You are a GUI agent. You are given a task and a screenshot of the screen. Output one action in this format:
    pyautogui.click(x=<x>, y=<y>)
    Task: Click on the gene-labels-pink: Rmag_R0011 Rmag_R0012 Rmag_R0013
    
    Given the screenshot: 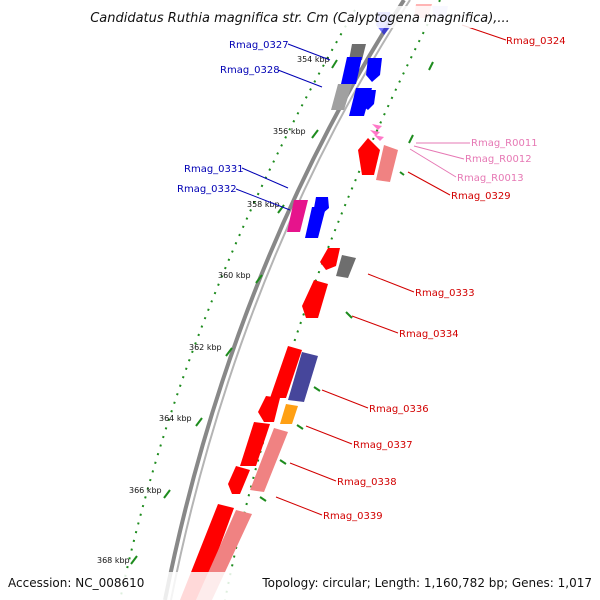 What is the action you would take?
    pyautogui.click(x=497, y=161)
    